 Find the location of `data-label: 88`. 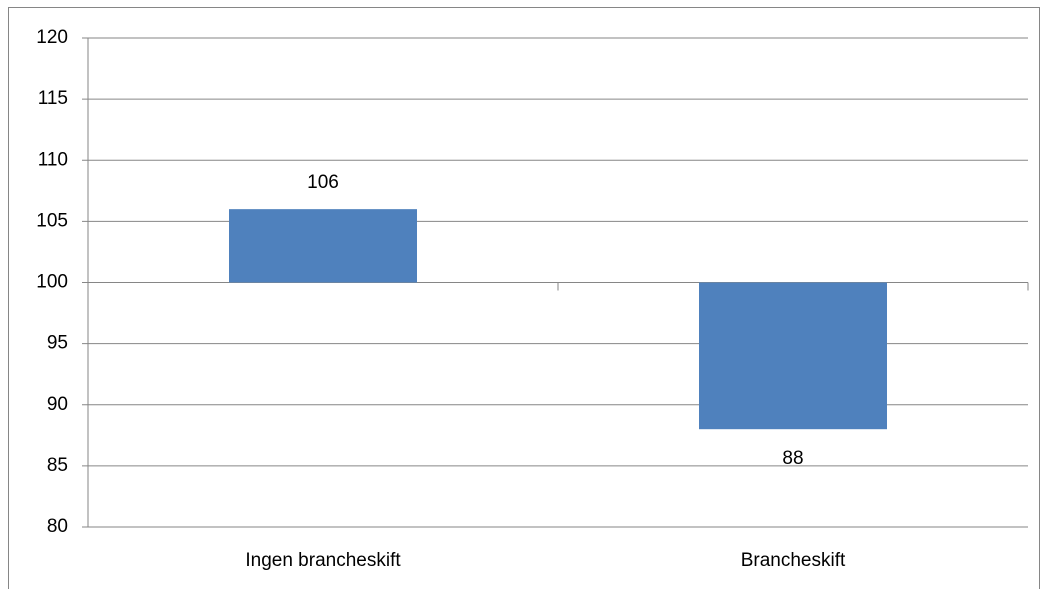

data-label: 88 is located at coordinates (792, 458).